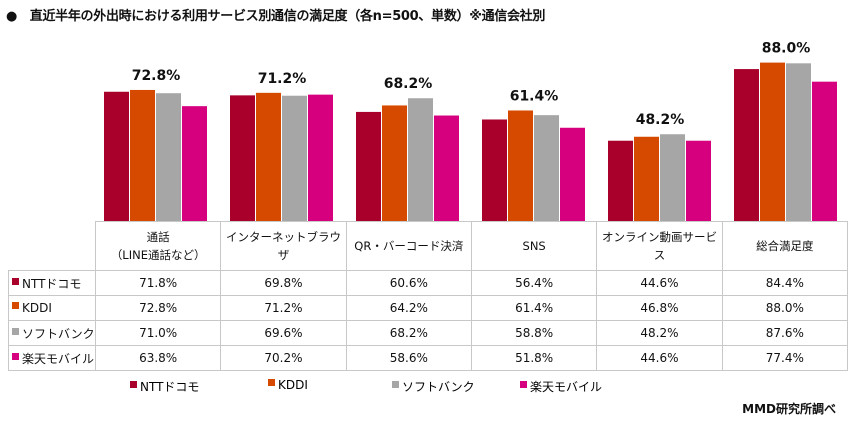 The image size is (848, 424). I want to click on row-header: KDDI, so click(52, 308).